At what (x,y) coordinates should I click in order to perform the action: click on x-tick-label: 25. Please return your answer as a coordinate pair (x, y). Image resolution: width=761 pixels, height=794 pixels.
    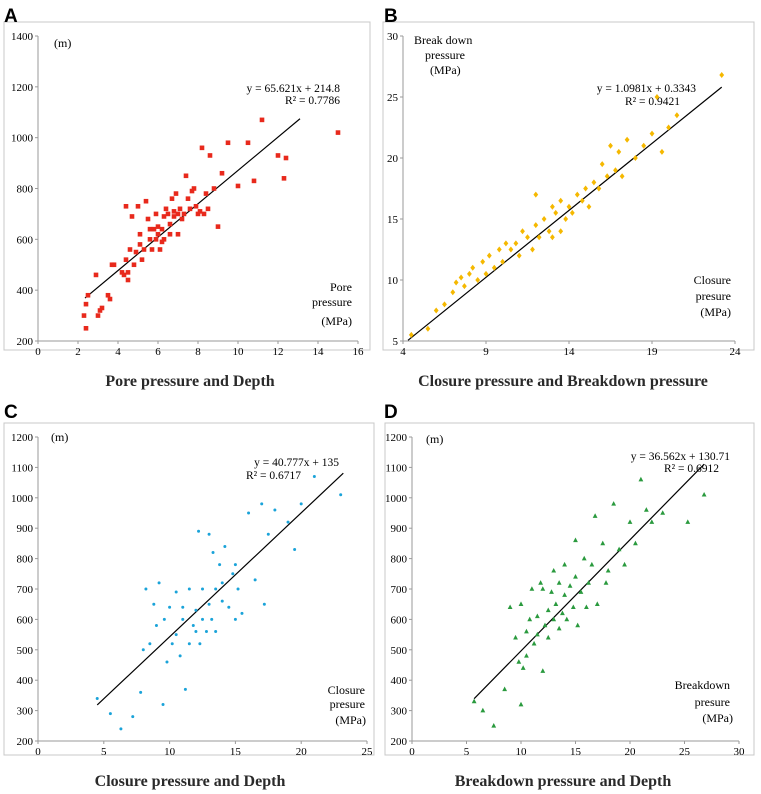
    Looking at the image, I should click on (368, 752).